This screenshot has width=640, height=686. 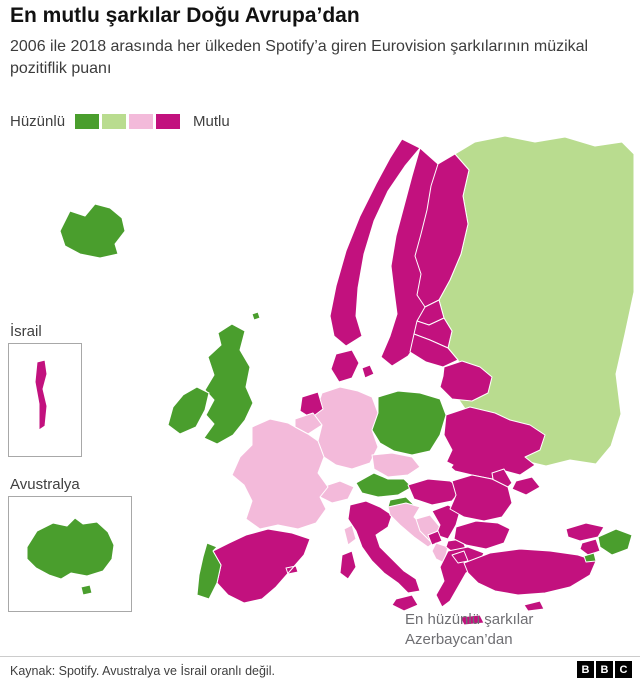 I want to click on country-ukraine, so click(x=494, y=443).